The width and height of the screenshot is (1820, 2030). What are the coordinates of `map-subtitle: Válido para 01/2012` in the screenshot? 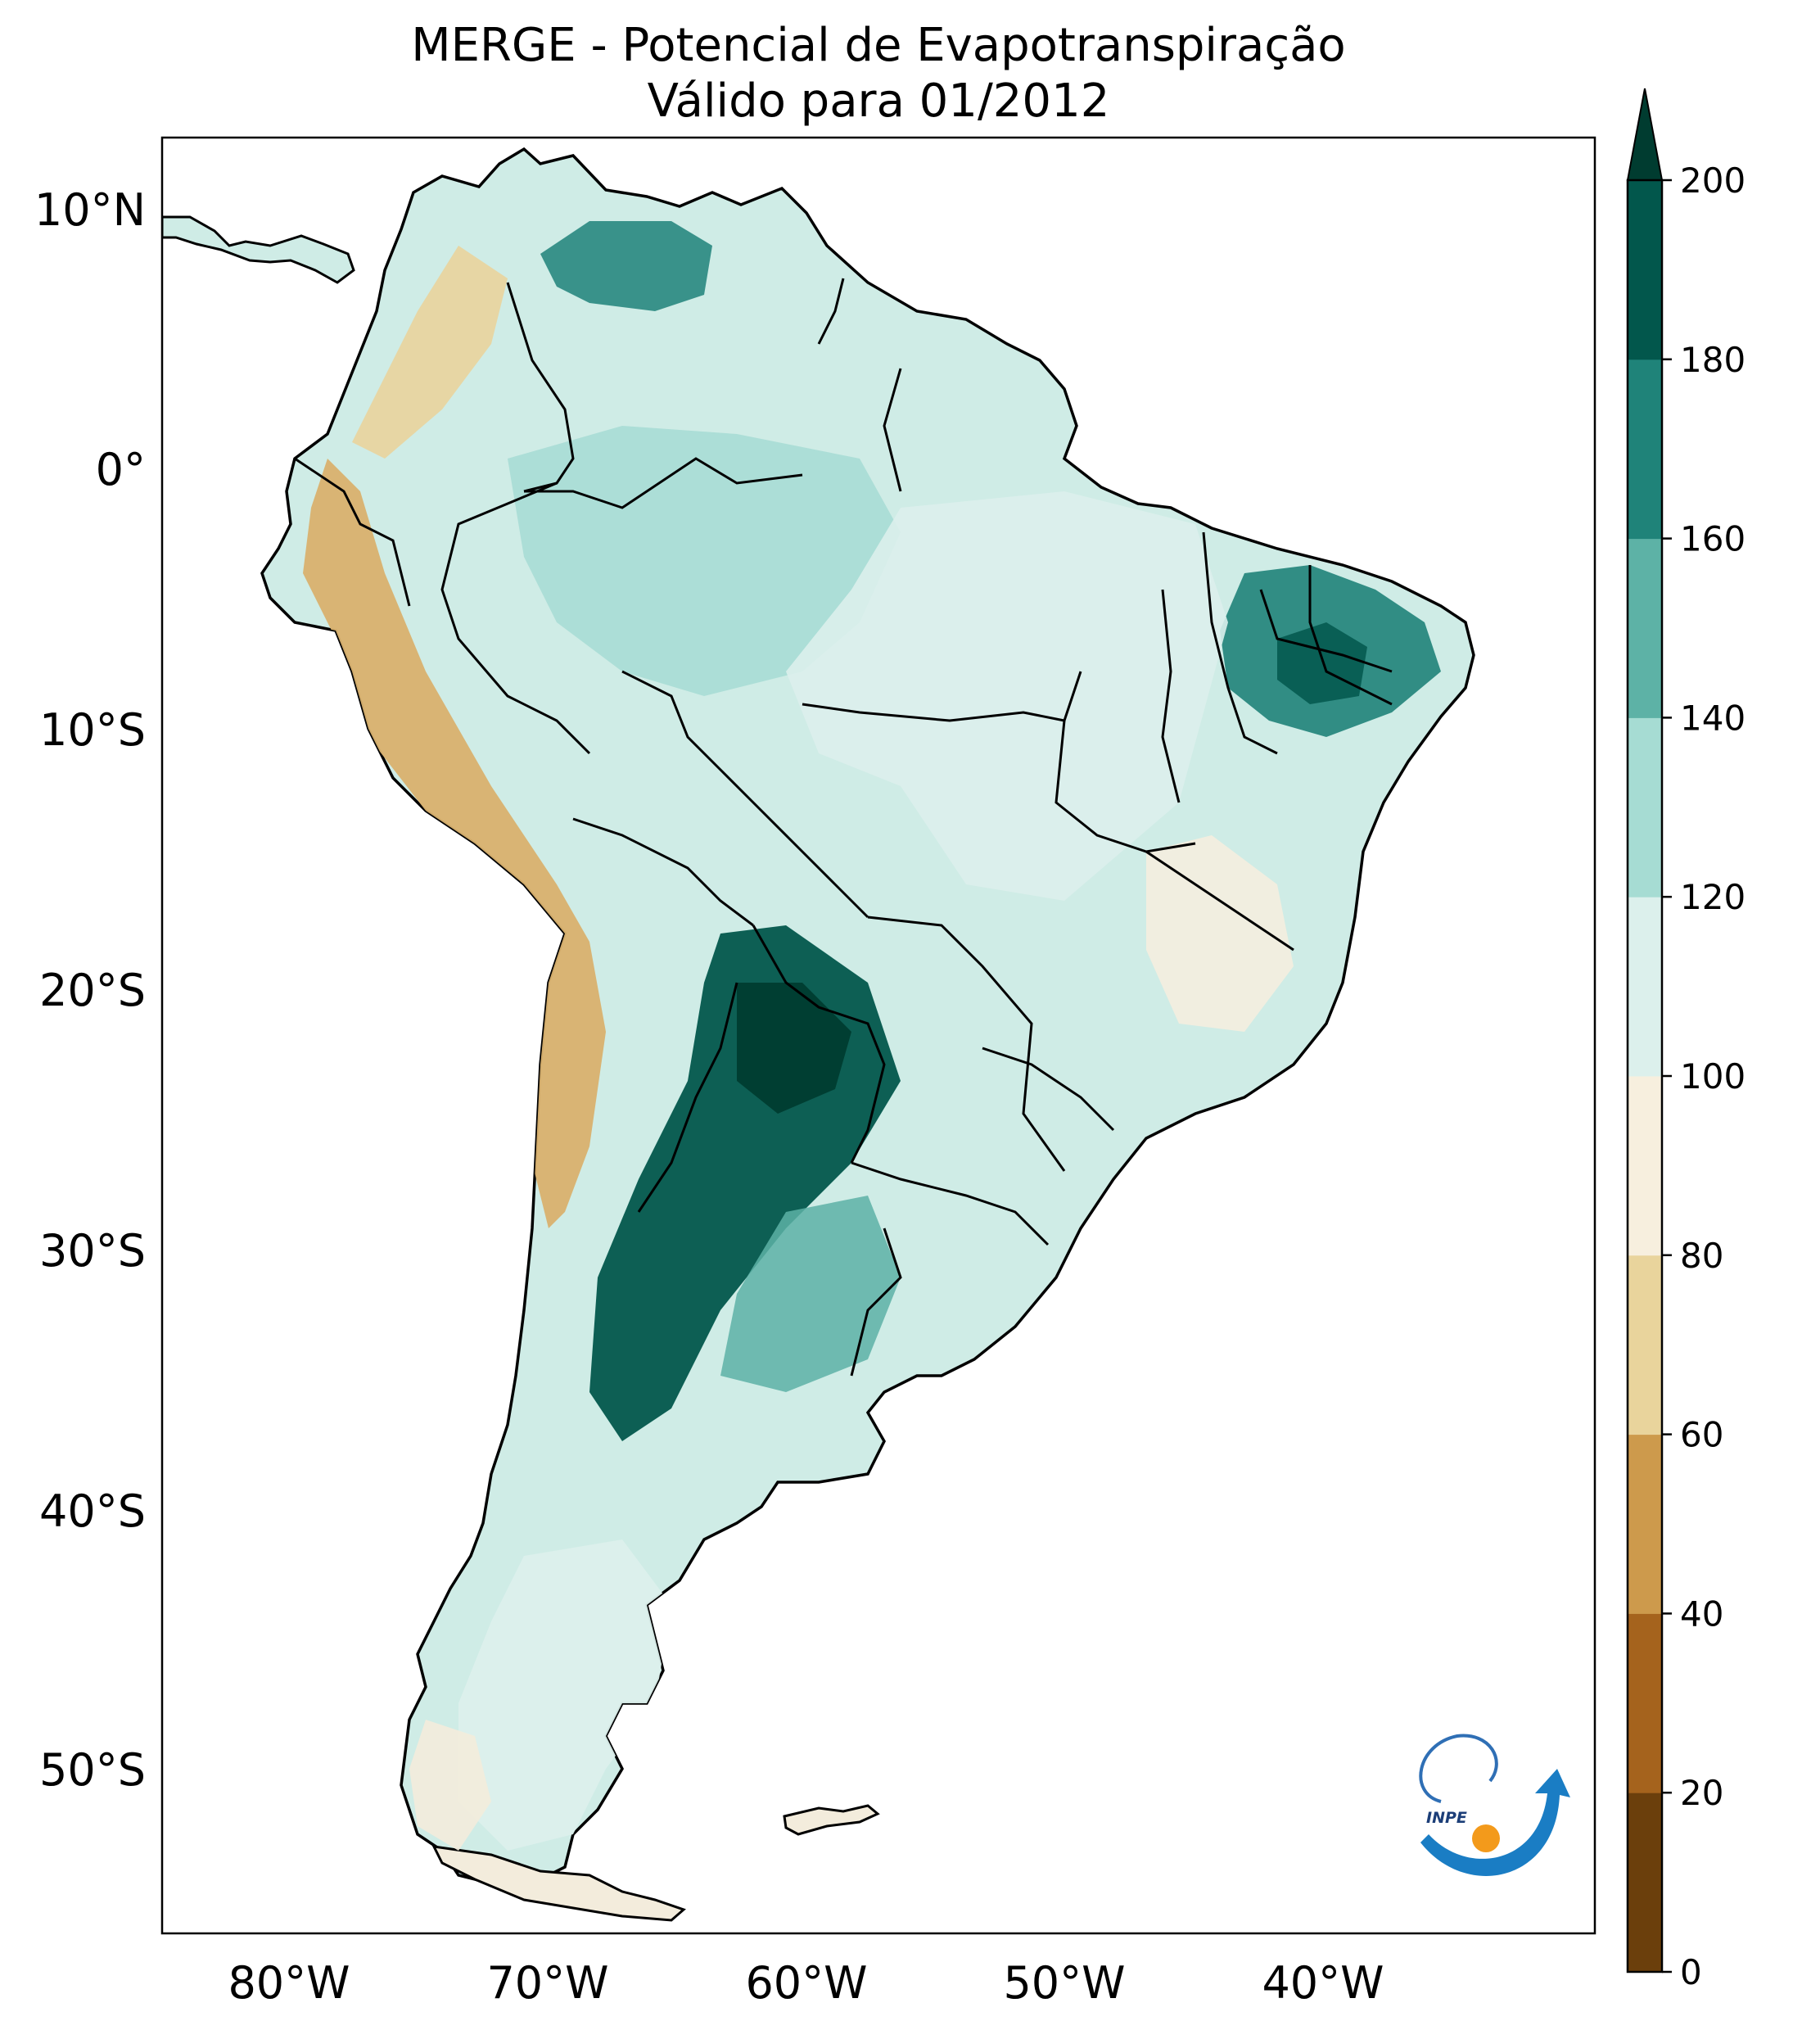 It's located at (878, 101).